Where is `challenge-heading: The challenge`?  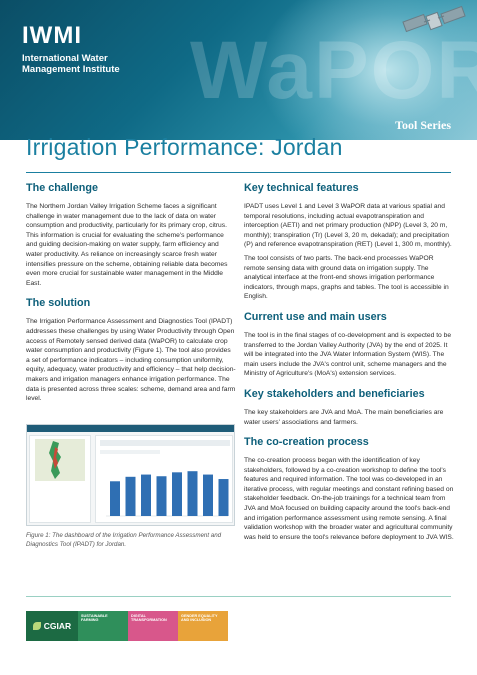
challenge-heading: The challenge is located at coordinates (62, 188).